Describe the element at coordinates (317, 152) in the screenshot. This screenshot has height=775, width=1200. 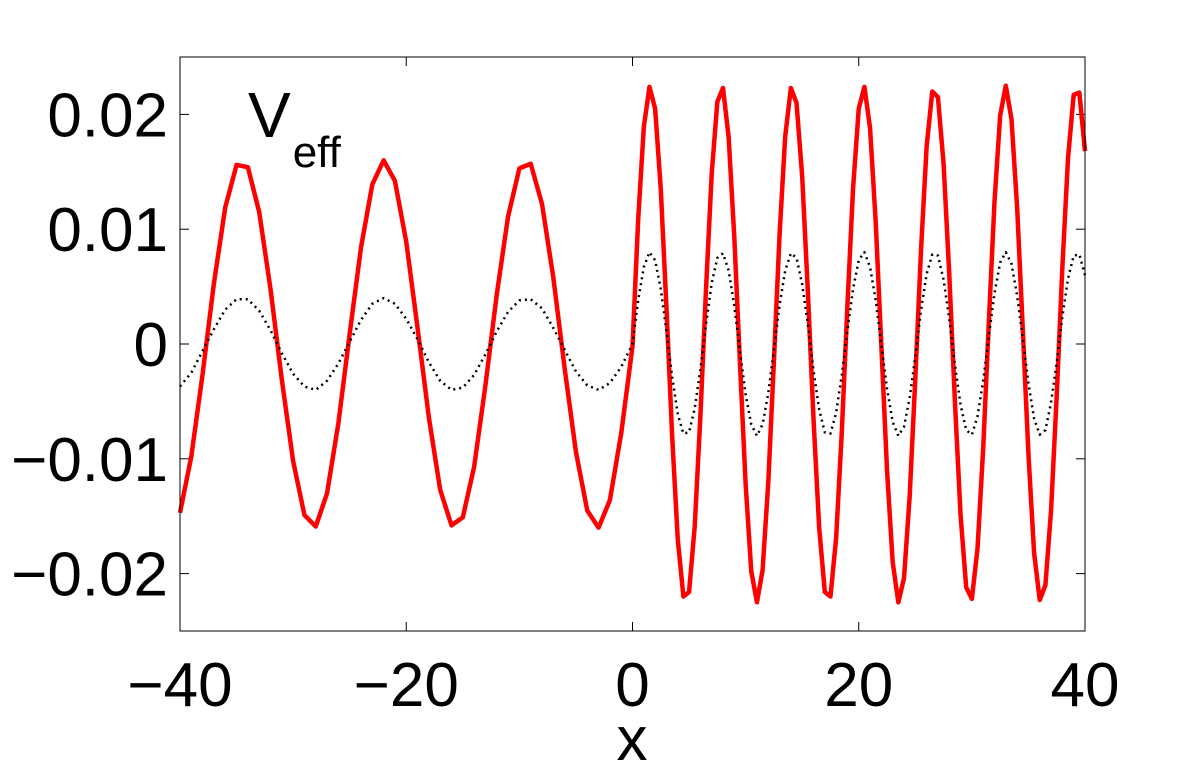
I see `annotation-subscript: eff` at that location.